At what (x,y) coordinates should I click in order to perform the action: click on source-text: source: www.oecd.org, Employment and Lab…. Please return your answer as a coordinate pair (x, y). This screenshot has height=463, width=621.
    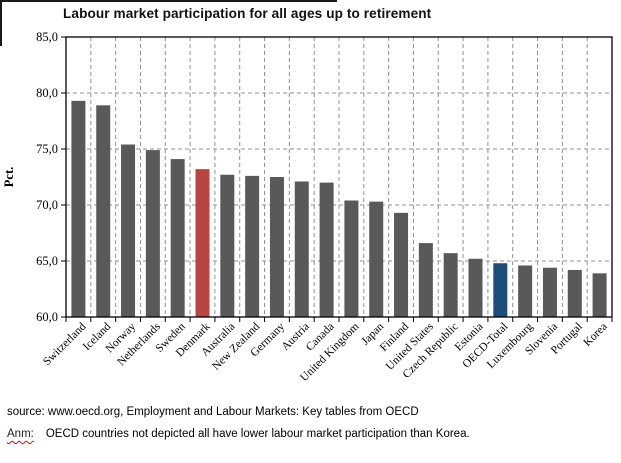
    Looking at the image, I should click on (213, 412).